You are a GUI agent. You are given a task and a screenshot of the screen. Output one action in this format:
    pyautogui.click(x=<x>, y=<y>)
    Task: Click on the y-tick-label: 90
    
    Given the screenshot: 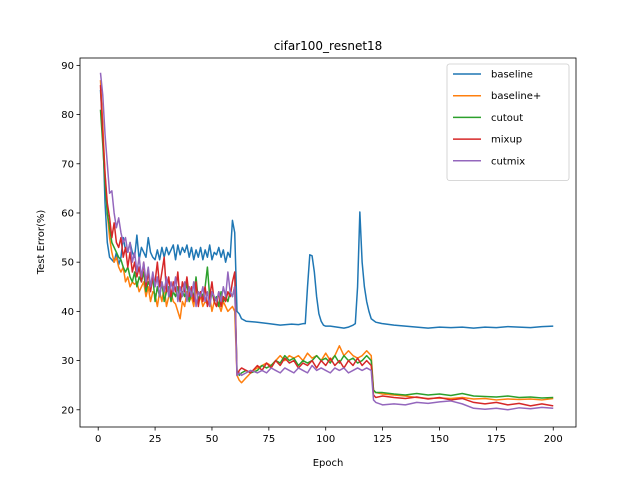 What is the action you would take?
    pyautogui.click(x=67, y=66)
    